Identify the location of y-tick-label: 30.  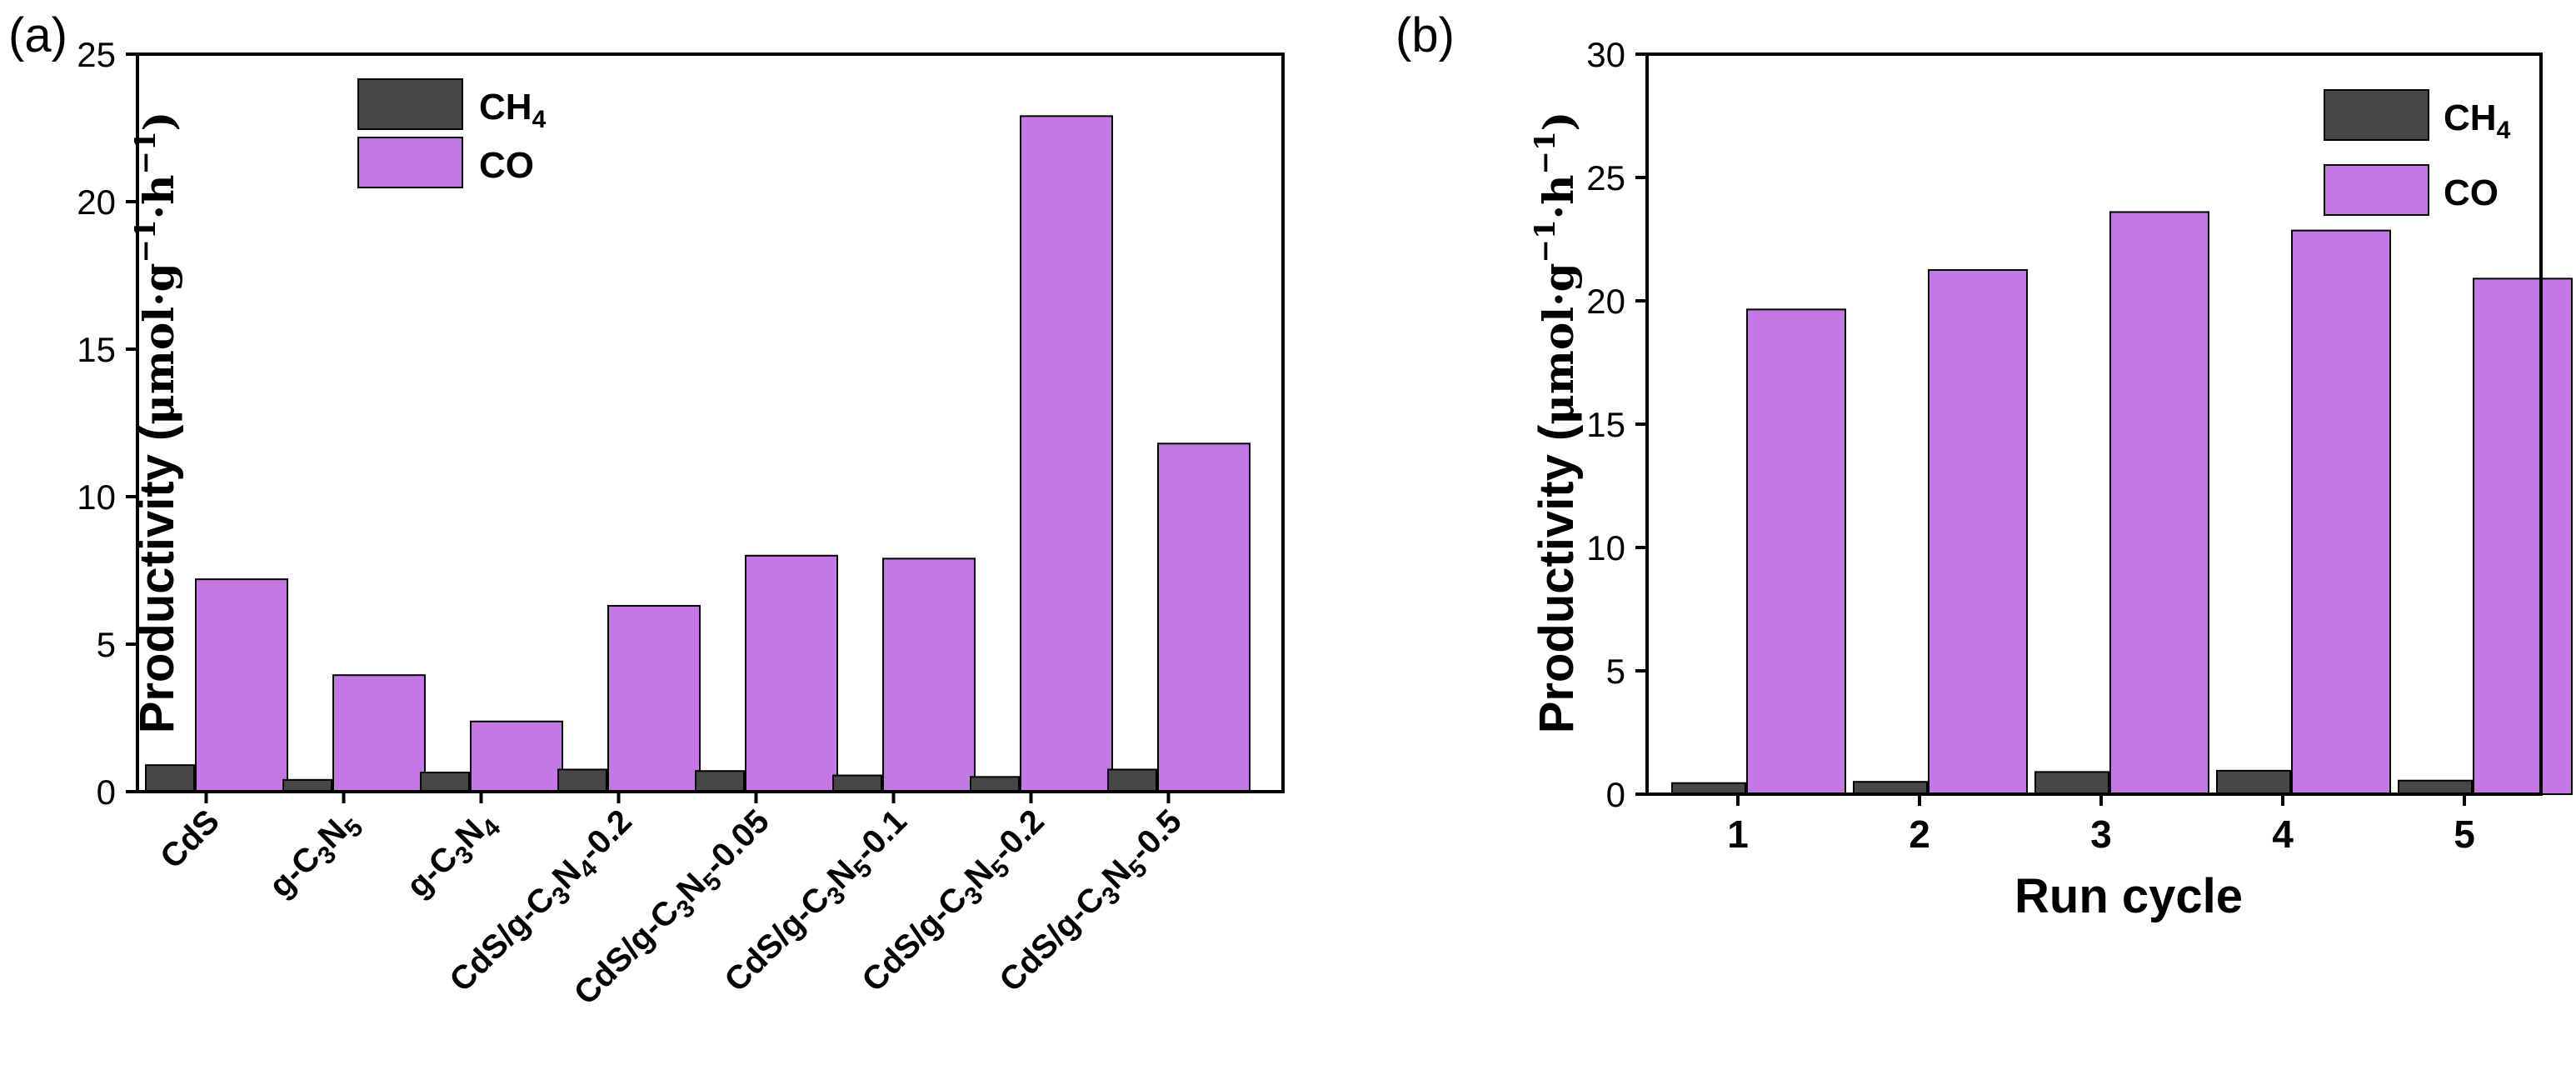
(1605, 54).